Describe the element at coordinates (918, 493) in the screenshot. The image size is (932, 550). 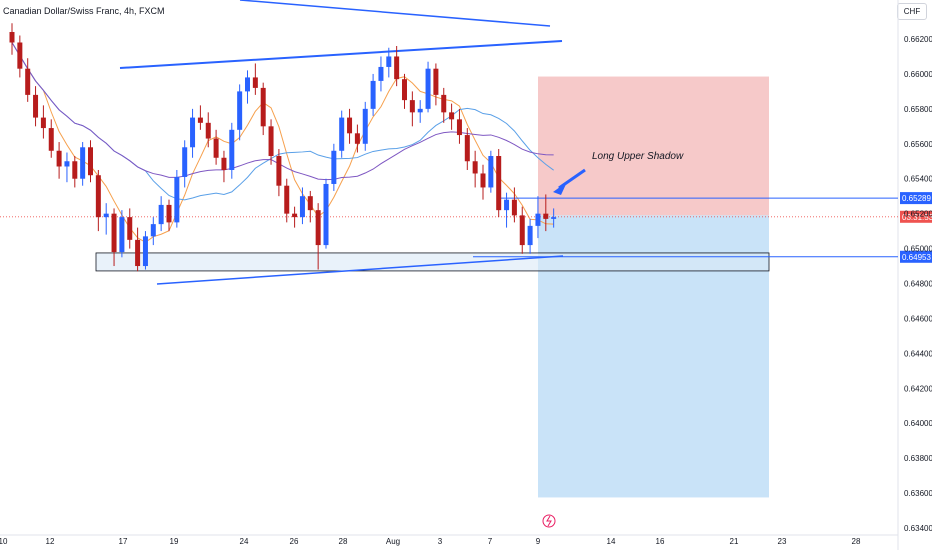
I see `y-tick-label: 0.63600` at that location.